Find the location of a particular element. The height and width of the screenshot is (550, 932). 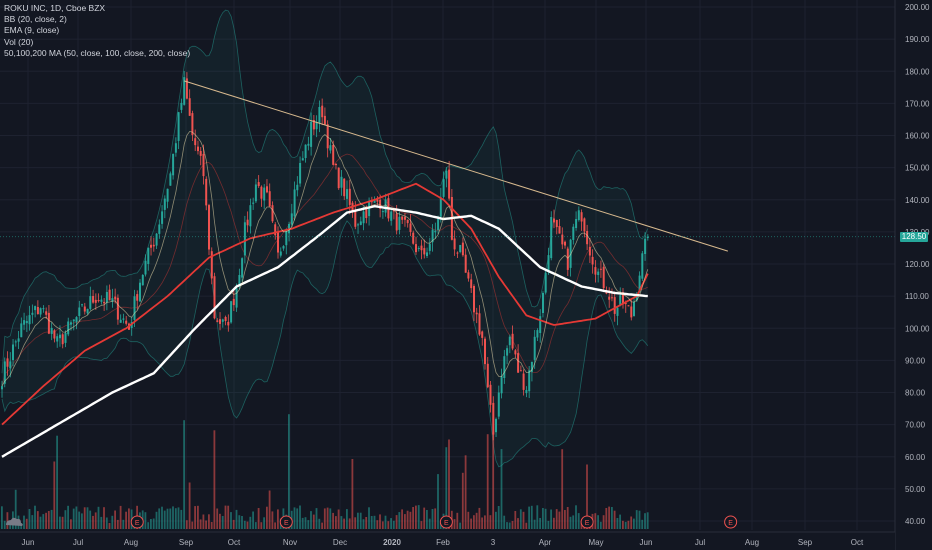

time-tick-label: Sep is located at coordinates (805, 542).